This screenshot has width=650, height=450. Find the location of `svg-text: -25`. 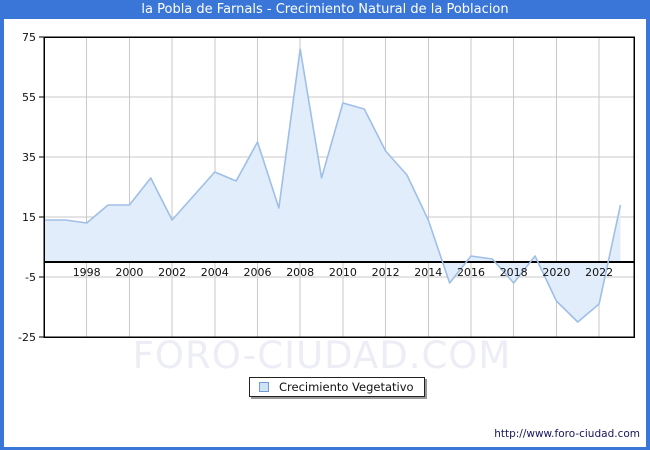

svg-text: -25 is located at coordinates (27, 337).